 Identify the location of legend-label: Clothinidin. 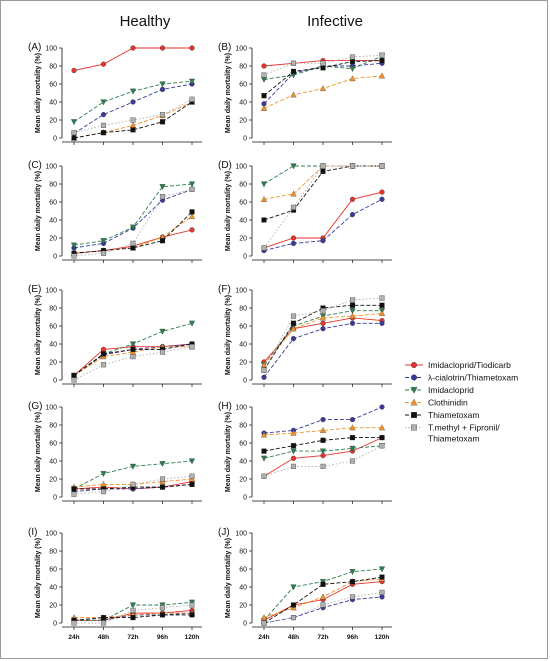
(448, 403).